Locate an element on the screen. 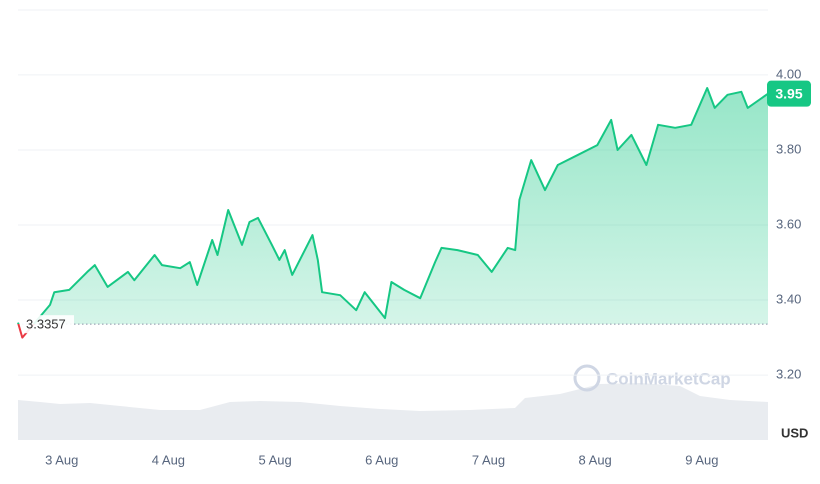 Image resolution: width=820 pixels, height=484 pixels. y-tick-label: 3.40 is located at coordinates (788, 298).